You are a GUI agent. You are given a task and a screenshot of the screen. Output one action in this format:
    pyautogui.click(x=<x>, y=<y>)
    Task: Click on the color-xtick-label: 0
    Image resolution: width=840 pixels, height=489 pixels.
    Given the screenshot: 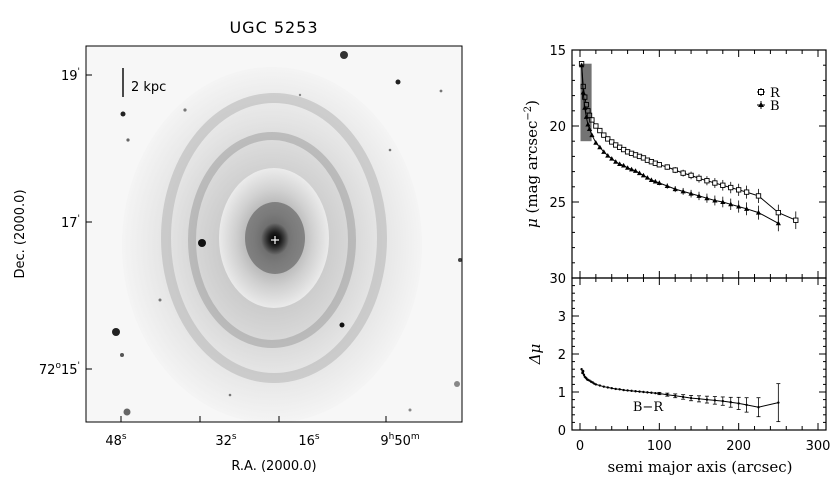 What is the action you would take?
    pyautogui.click(x=580, y=446)
    